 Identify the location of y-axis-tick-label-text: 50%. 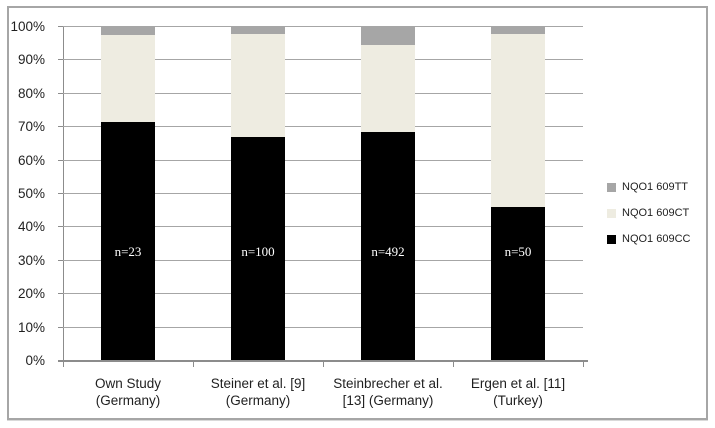
(31, 193).